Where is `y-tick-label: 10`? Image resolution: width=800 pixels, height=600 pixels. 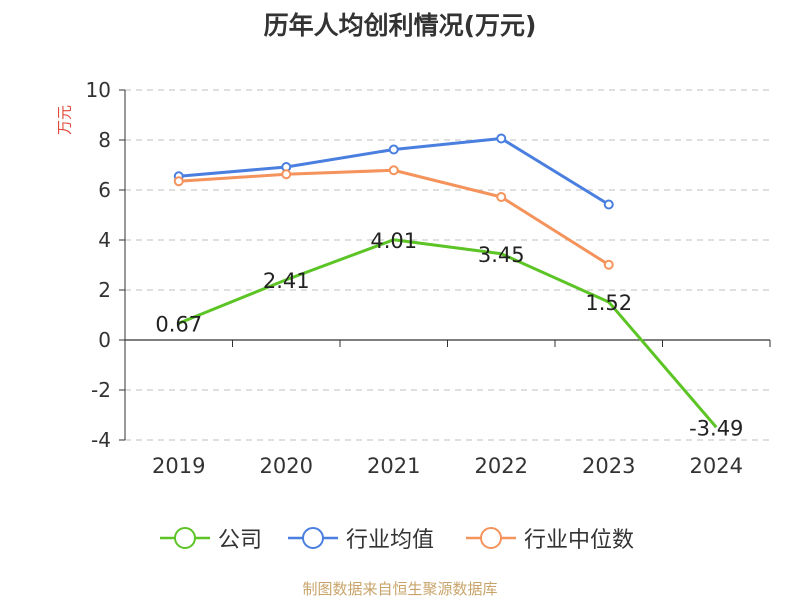 y-tick-label: 10 is located at coordinates (98, 90).